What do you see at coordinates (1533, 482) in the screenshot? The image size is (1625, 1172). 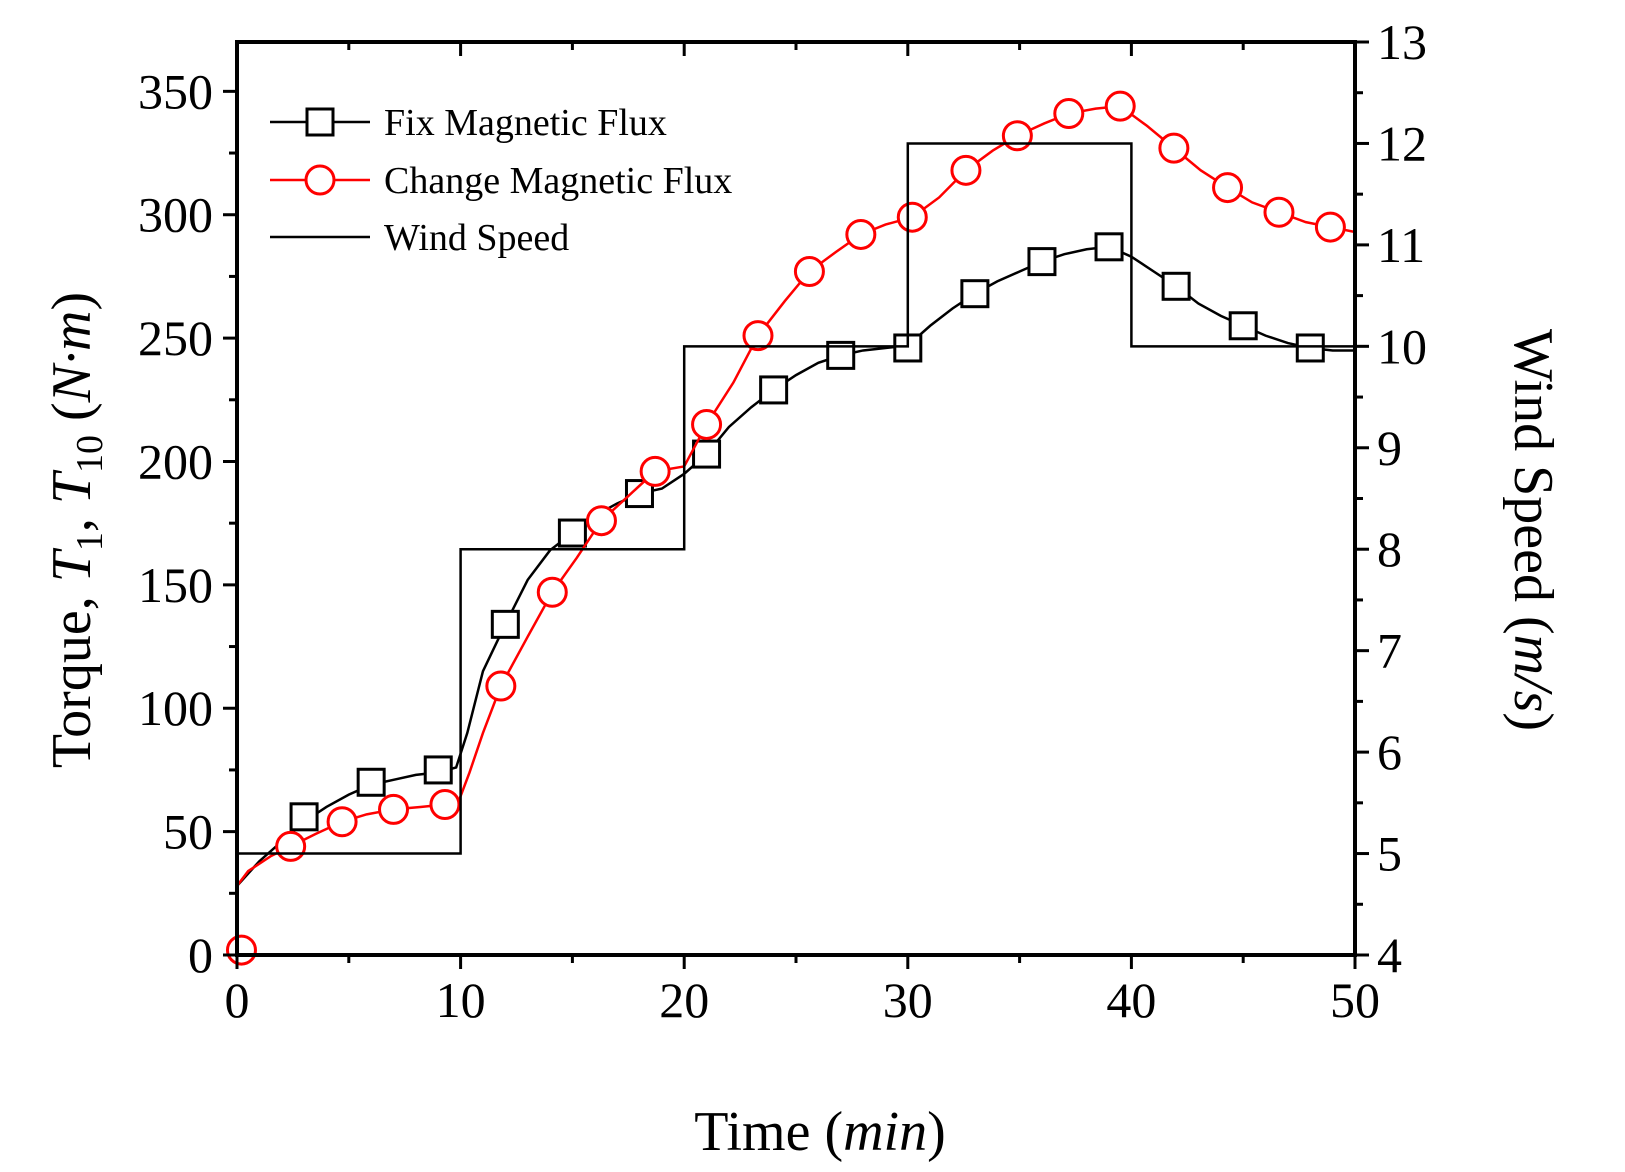 I see `y-right-title-text: Wind Speed (` at bounding box center [1533, 482].